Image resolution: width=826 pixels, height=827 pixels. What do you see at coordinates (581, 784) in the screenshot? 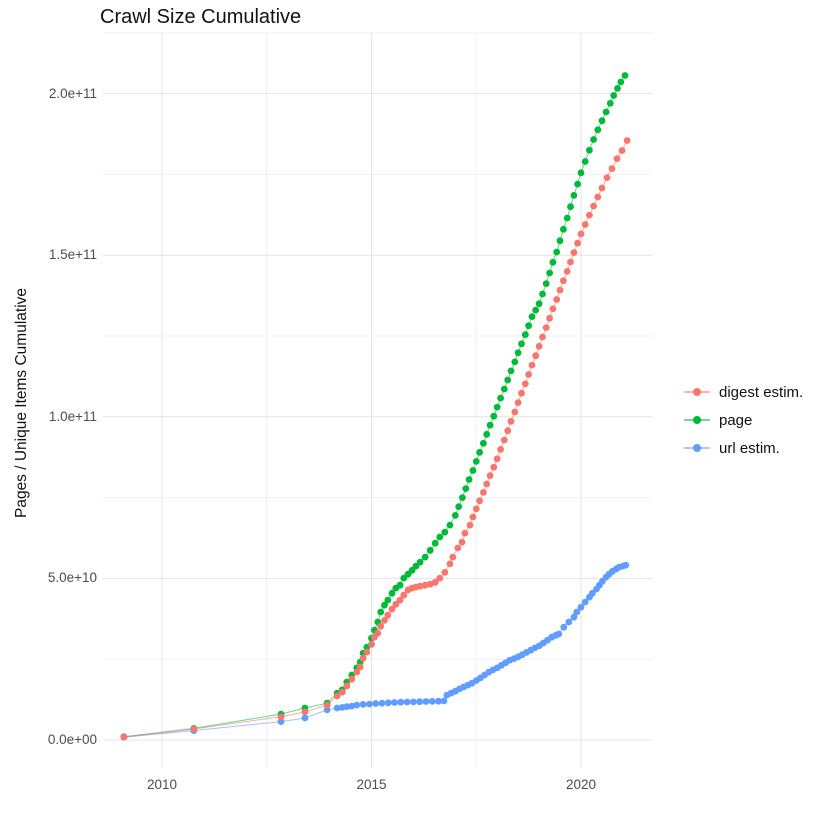
I see `x-tick-label: 2020` at bounding box center [581, 784].